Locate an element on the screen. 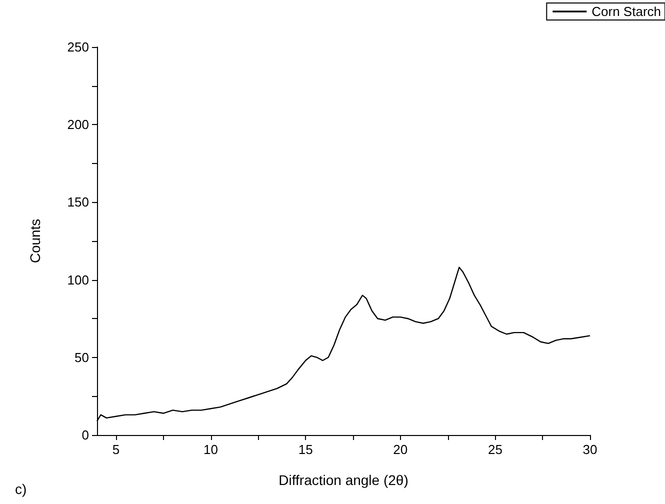  x-tick-label: 10 is located at coordinates (211, 449).